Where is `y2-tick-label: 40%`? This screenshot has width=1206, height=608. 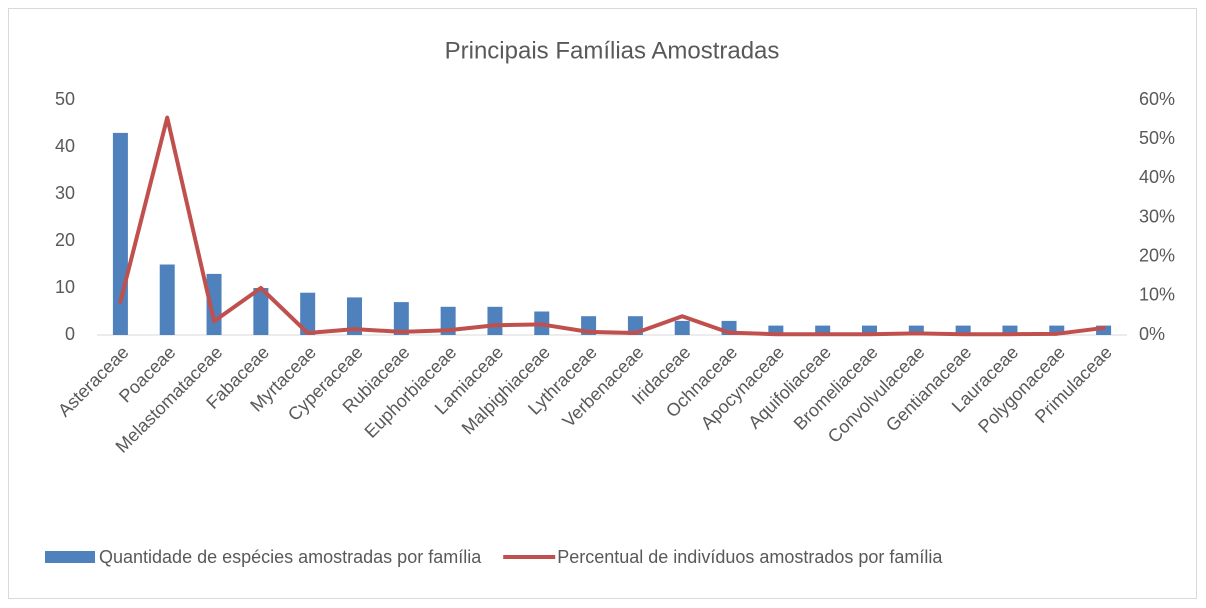 y2-tick-label: 40% is located at coordinates (1157, 177).